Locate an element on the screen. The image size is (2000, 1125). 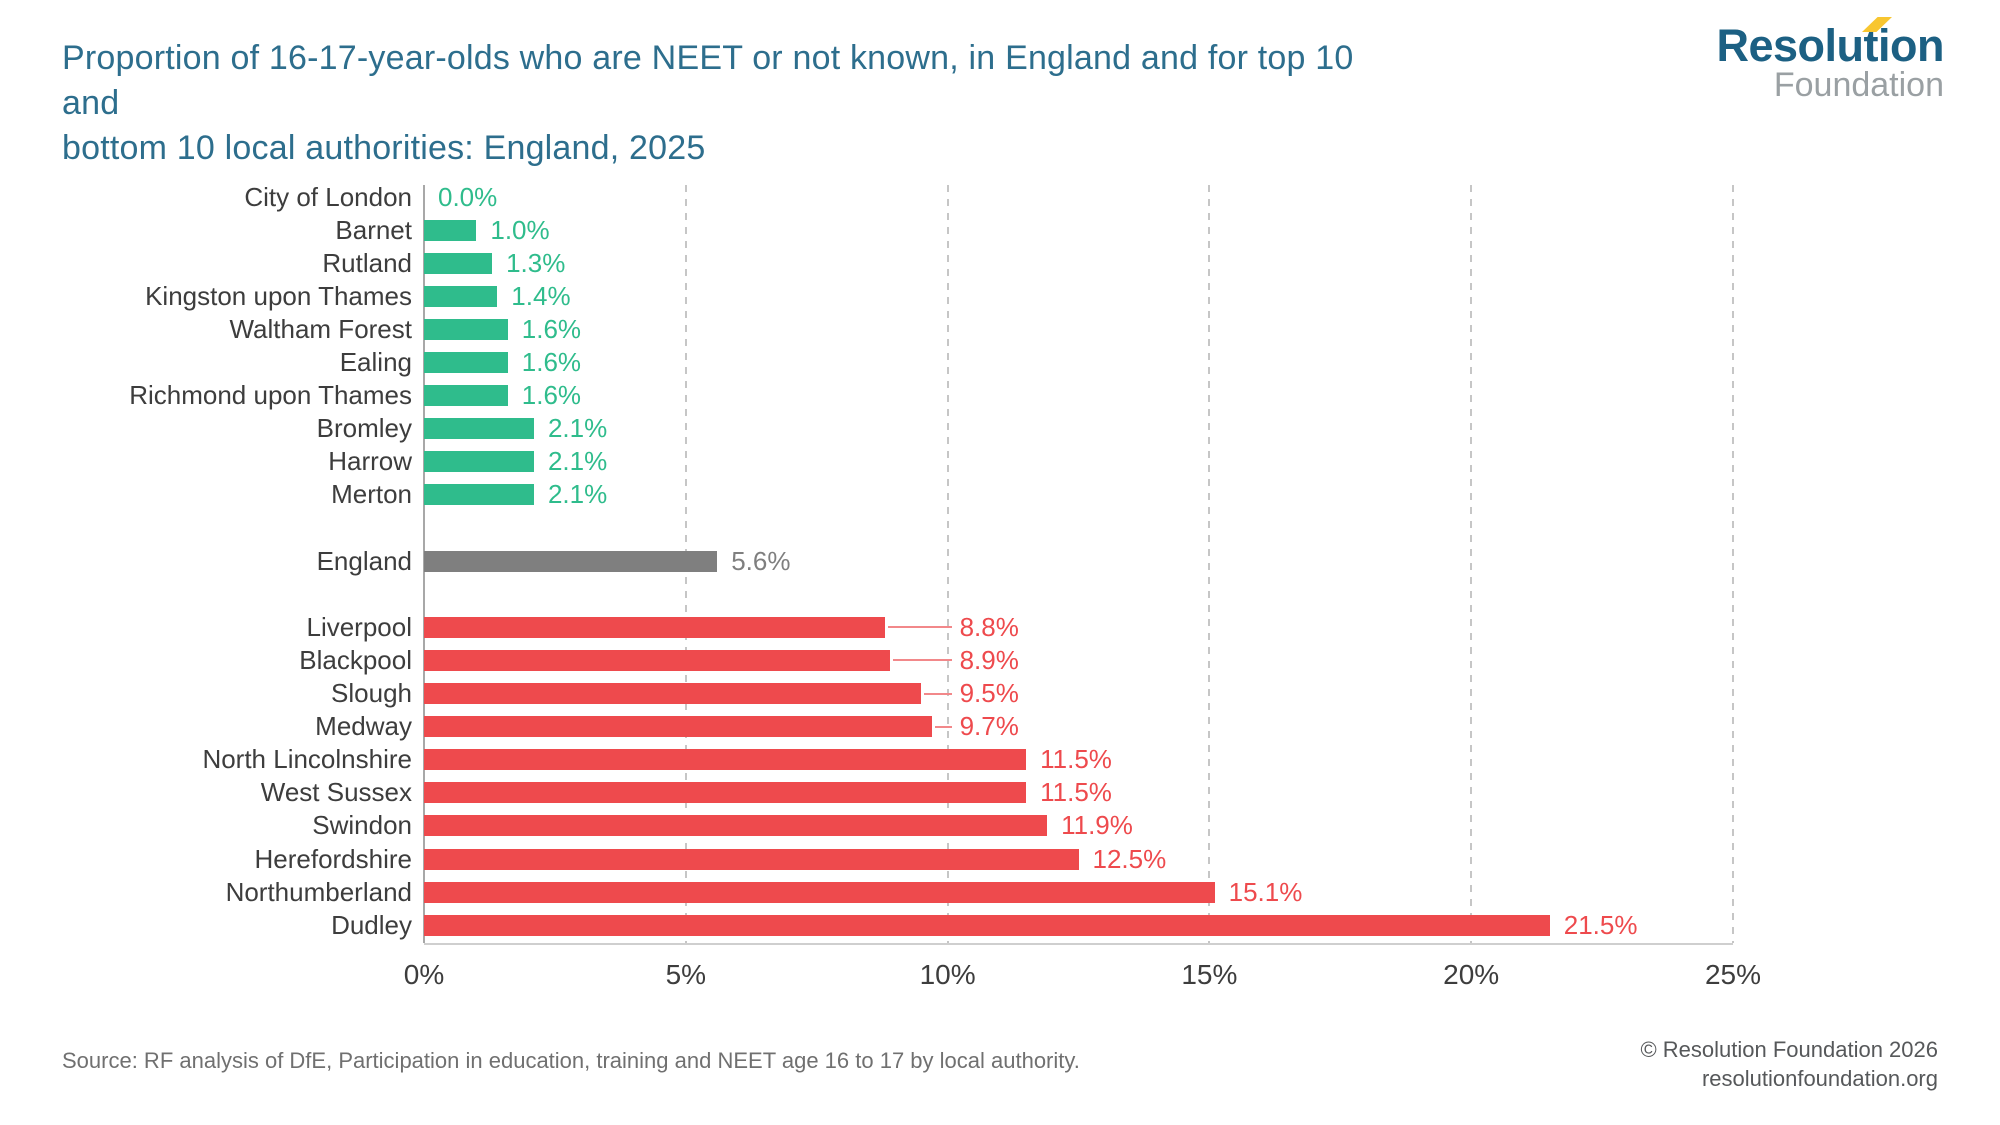
category-label: Harrow is located at coordinates (370, 461).